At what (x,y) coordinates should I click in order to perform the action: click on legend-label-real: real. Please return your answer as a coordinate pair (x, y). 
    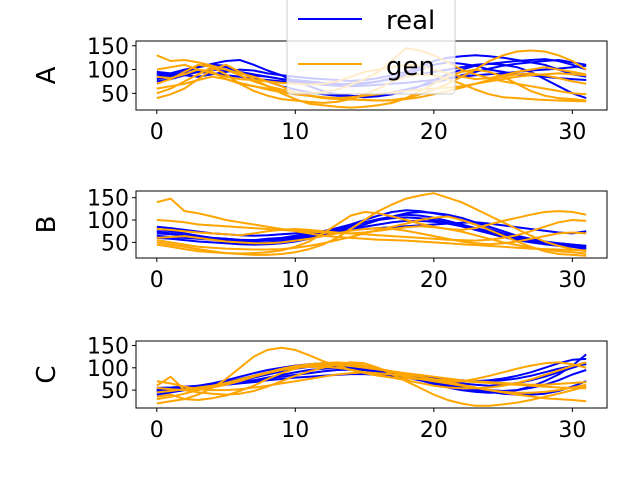
    Looking at the image, I should click on (410, 21).